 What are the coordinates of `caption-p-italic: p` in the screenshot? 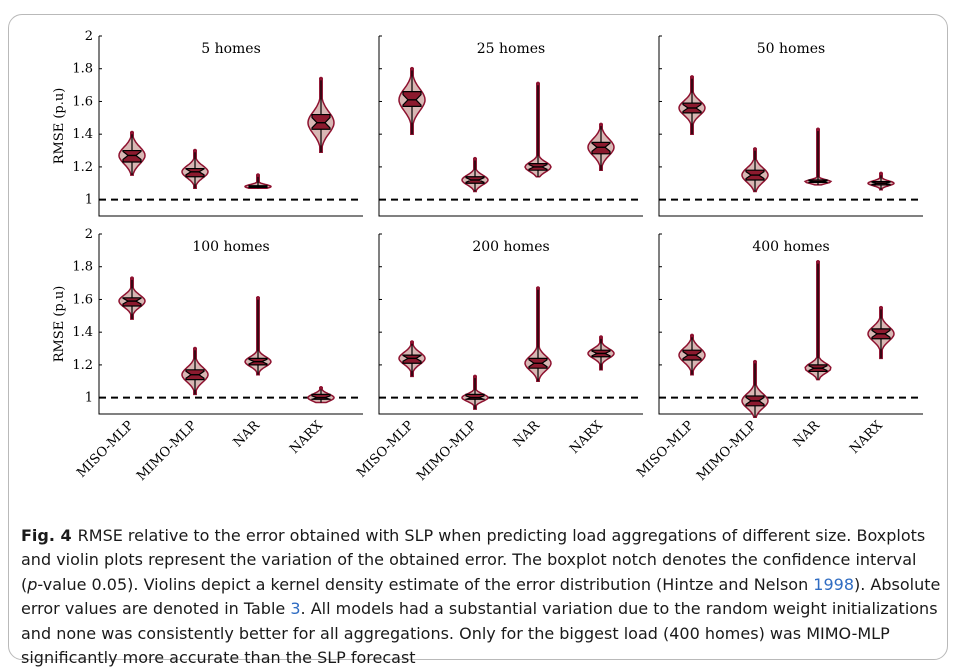 It's located at (32, 584).